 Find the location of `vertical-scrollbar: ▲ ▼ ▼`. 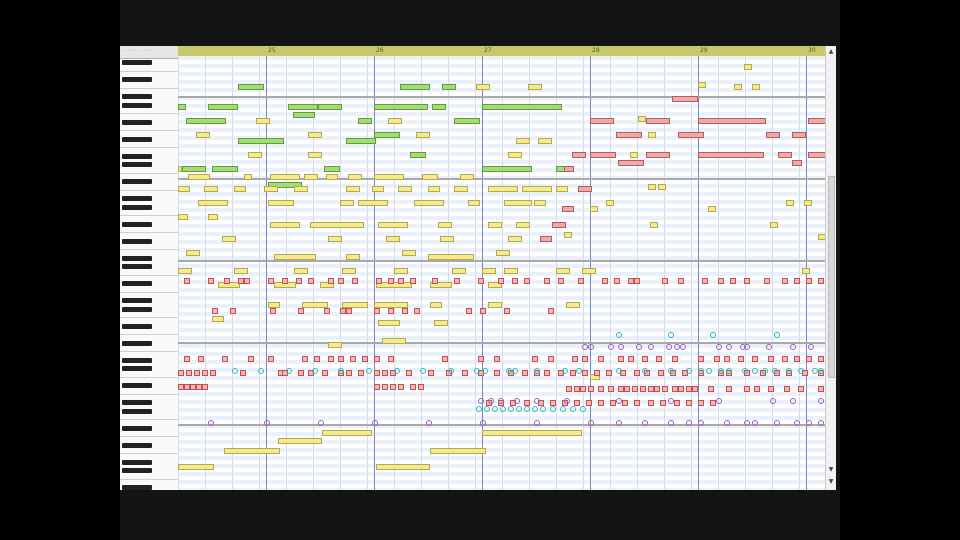

vertical-scrollbar: ▲ ▼ ▼ is located at coordinates (830, 268).